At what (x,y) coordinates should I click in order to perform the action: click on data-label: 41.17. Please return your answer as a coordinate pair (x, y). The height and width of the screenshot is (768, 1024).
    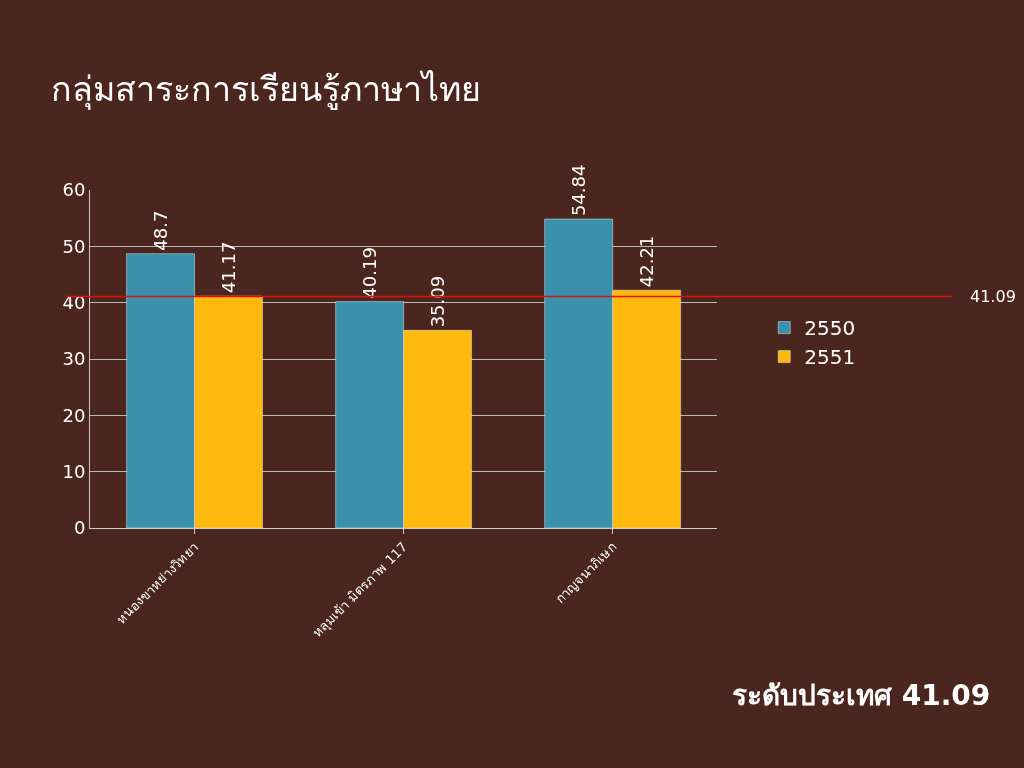
    Looking at the image, I should click on (229, 267).